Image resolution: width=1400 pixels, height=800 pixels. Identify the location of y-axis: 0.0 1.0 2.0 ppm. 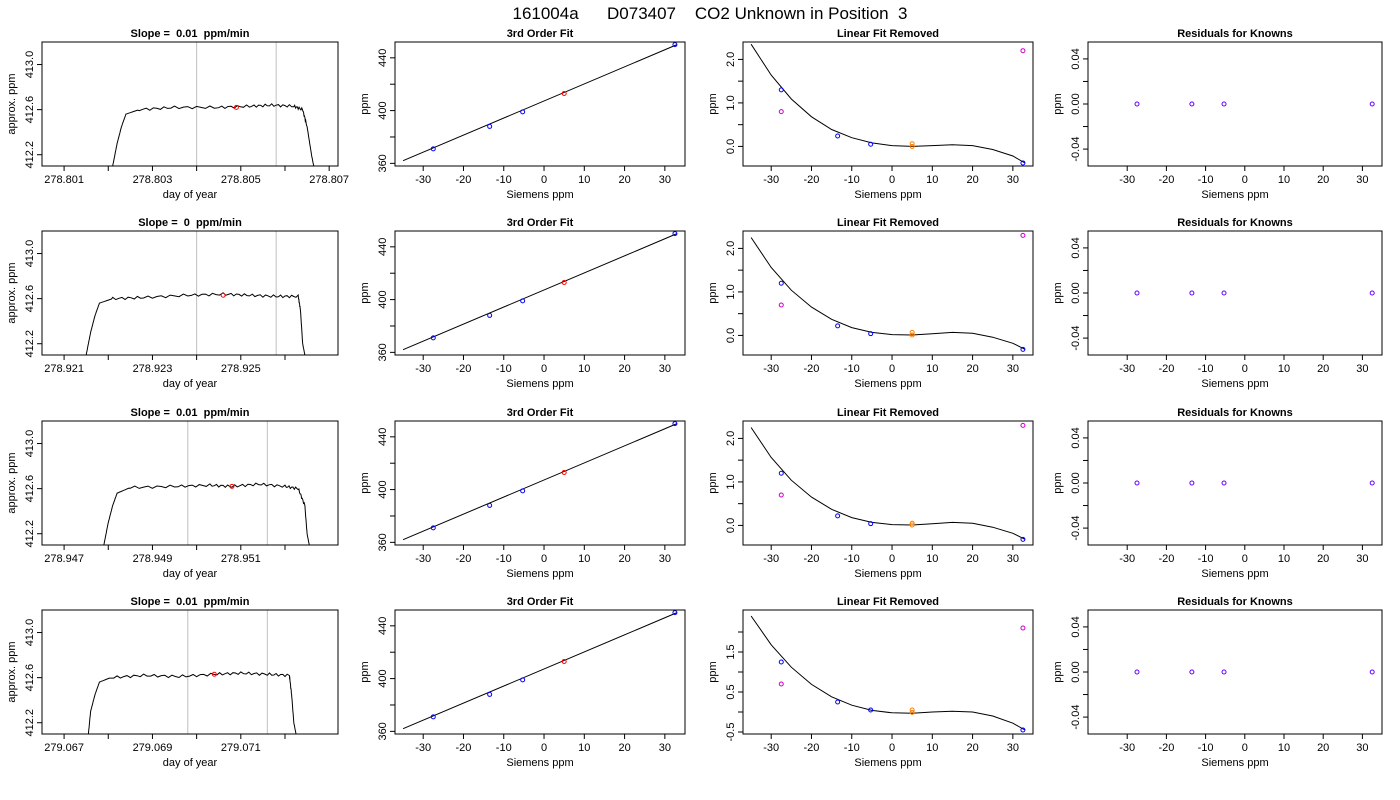
(725, 482).